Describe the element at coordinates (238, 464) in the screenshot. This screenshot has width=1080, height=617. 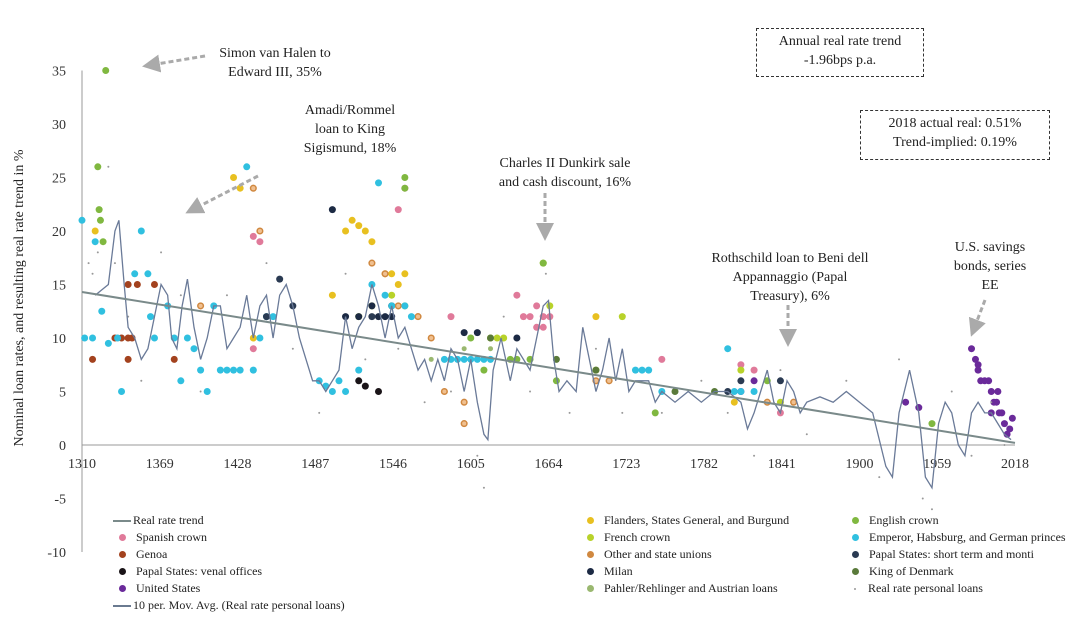
I see `x-tick-label: 1428` at that location.